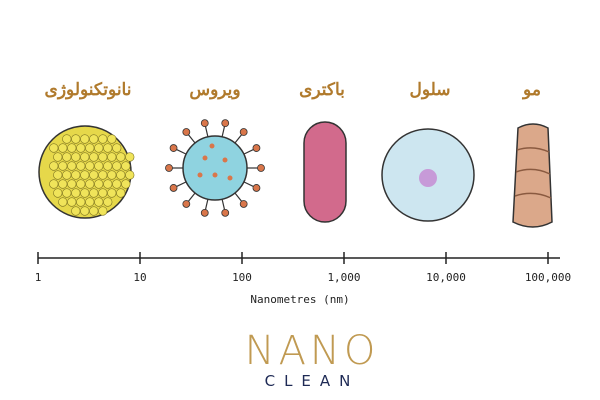 This screenshot has height=400, width=600. I want to click on logo-name: NANO, so click(312, 351).